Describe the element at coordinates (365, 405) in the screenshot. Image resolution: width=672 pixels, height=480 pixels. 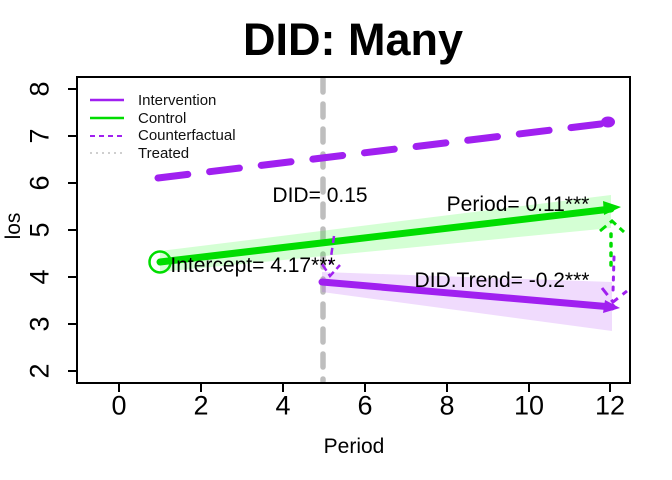
I see `x-tick-label-6: 6` at that location.